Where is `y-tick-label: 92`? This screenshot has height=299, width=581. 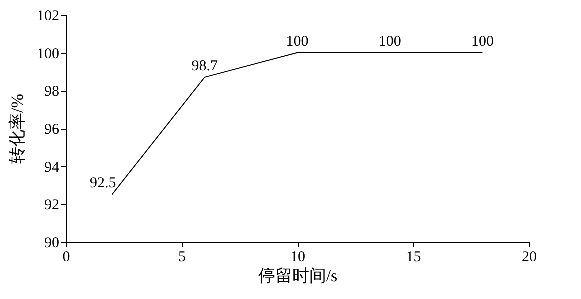
y-tick-label: 92 is located at coordinates (52, 206).